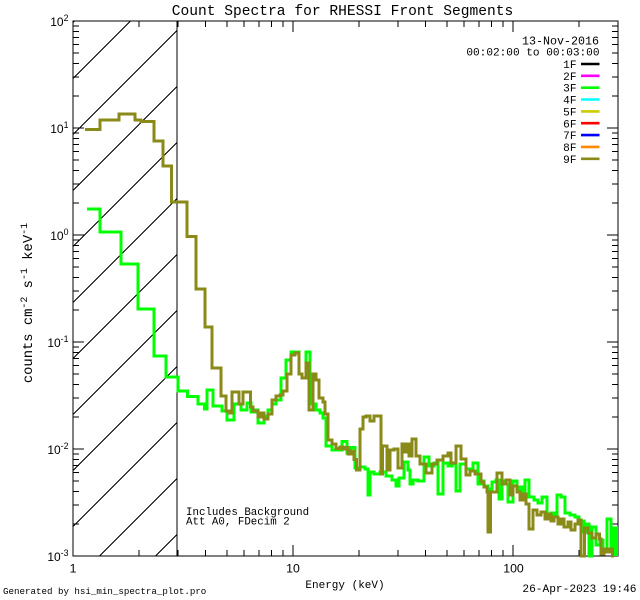 This screenshot has width=640, height=600. I want to click on svg-text:Count Spectra for RHESSI Front: Count Spectra for RHESSI Front Segments, so click(343, 12).